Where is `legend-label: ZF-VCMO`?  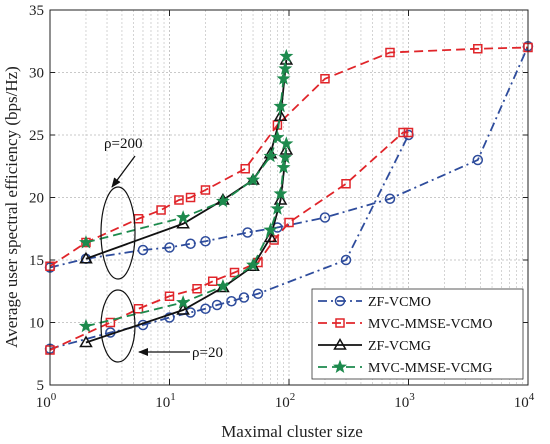
legend-label: ZF-VCMO is located at coordinates (399, 302).